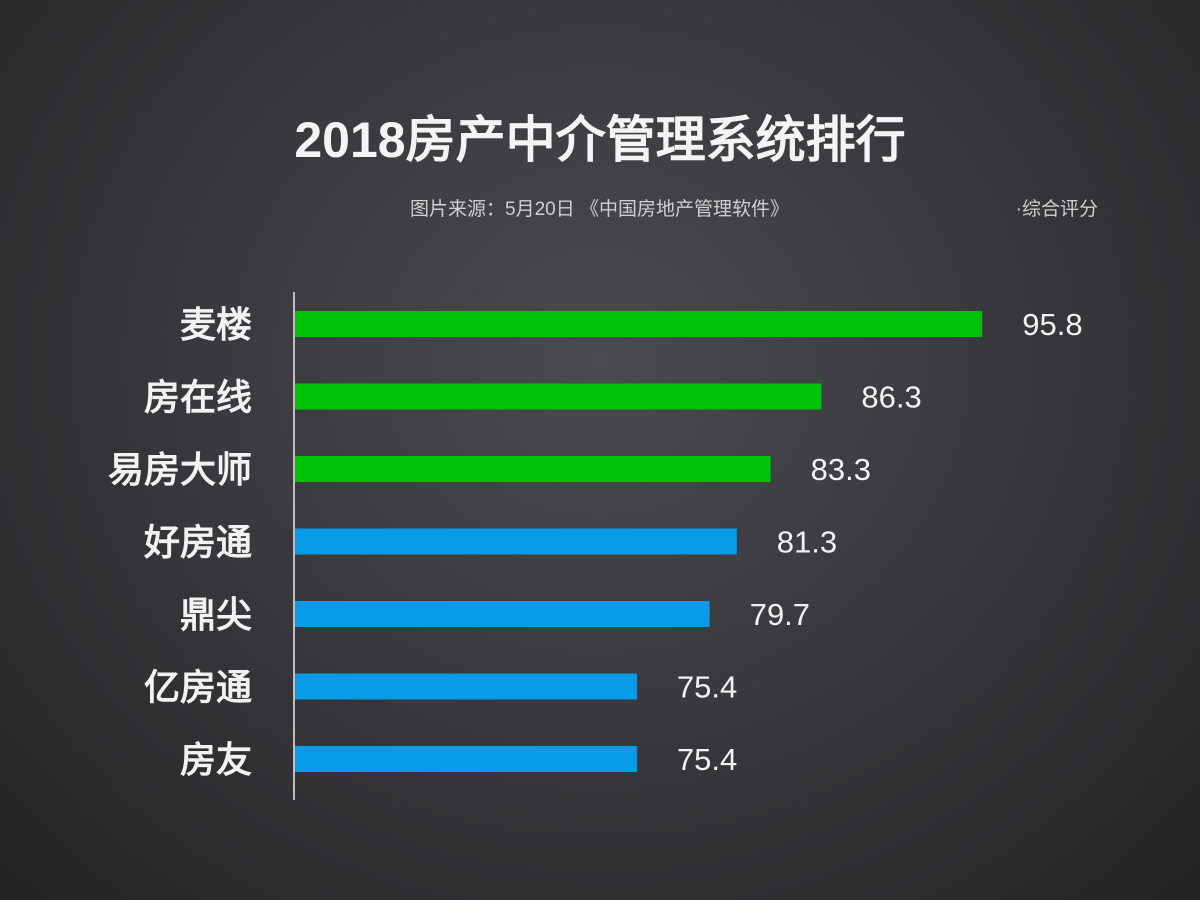 The height and width of the screenshot is (900, 1200). I want to click on data-label: 79.7, so click(780, 614).